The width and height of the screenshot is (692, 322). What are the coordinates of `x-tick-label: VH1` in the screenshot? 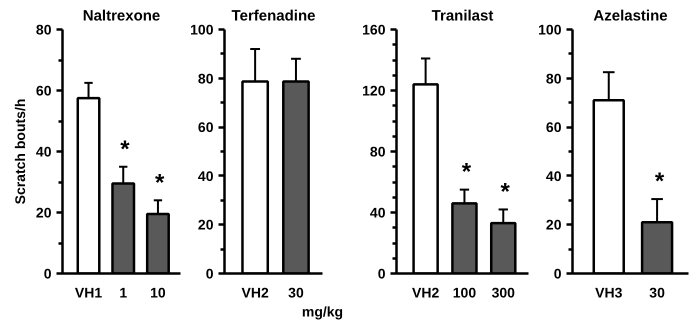 It's located at (88, 292).